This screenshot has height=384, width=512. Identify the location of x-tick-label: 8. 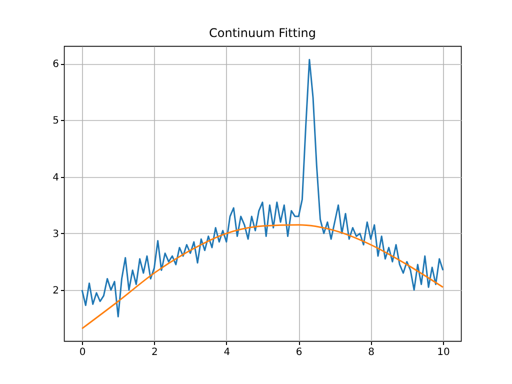
(371, 352).